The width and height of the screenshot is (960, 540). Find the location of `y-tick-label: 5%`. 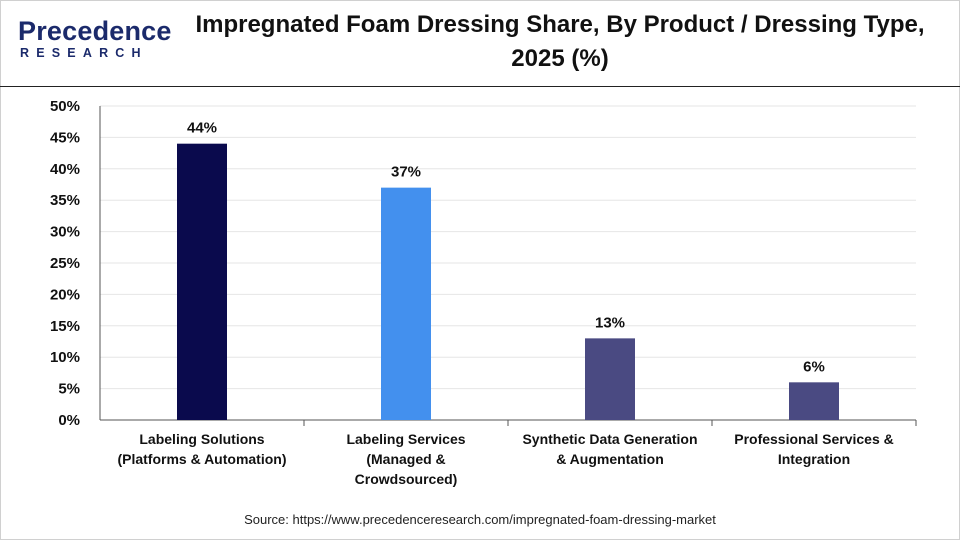

y-tick-label: 5% is located at coordinates (69, 389).